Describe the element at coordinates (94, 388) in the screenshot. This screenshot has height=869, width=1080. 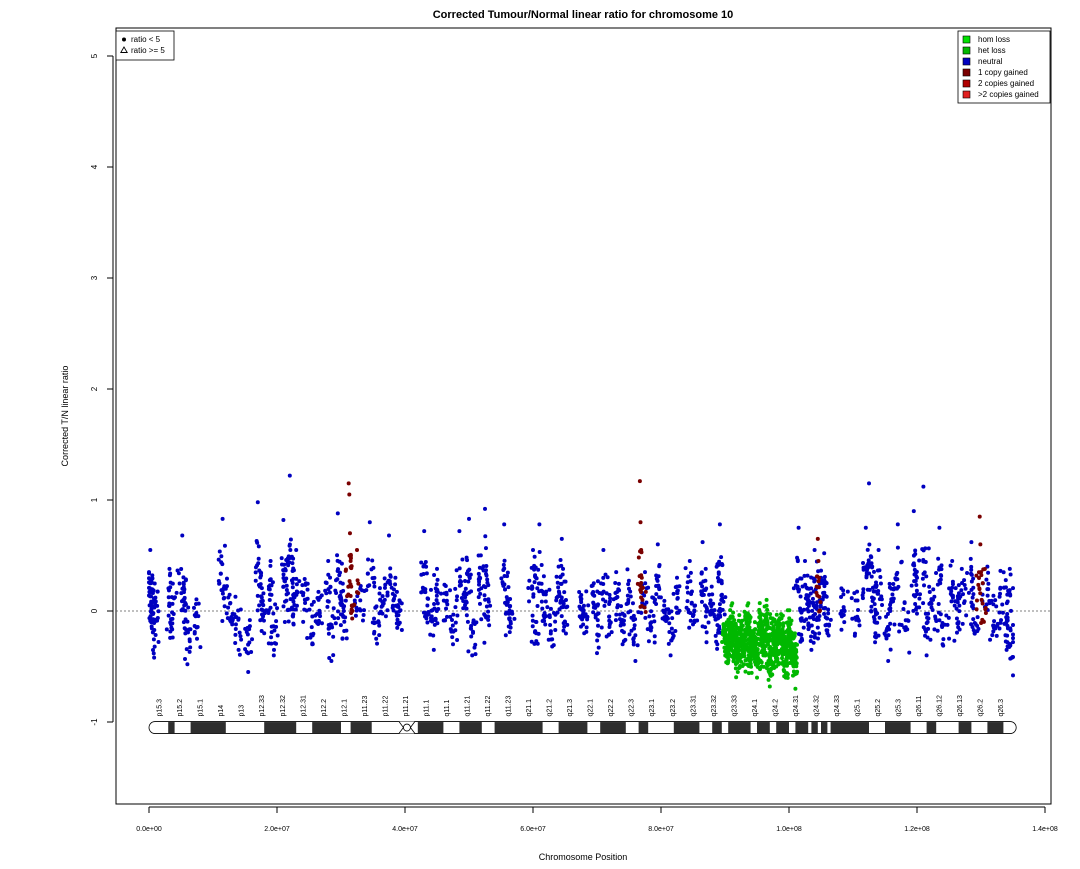
I see `y-tick-label: 2` at that location.